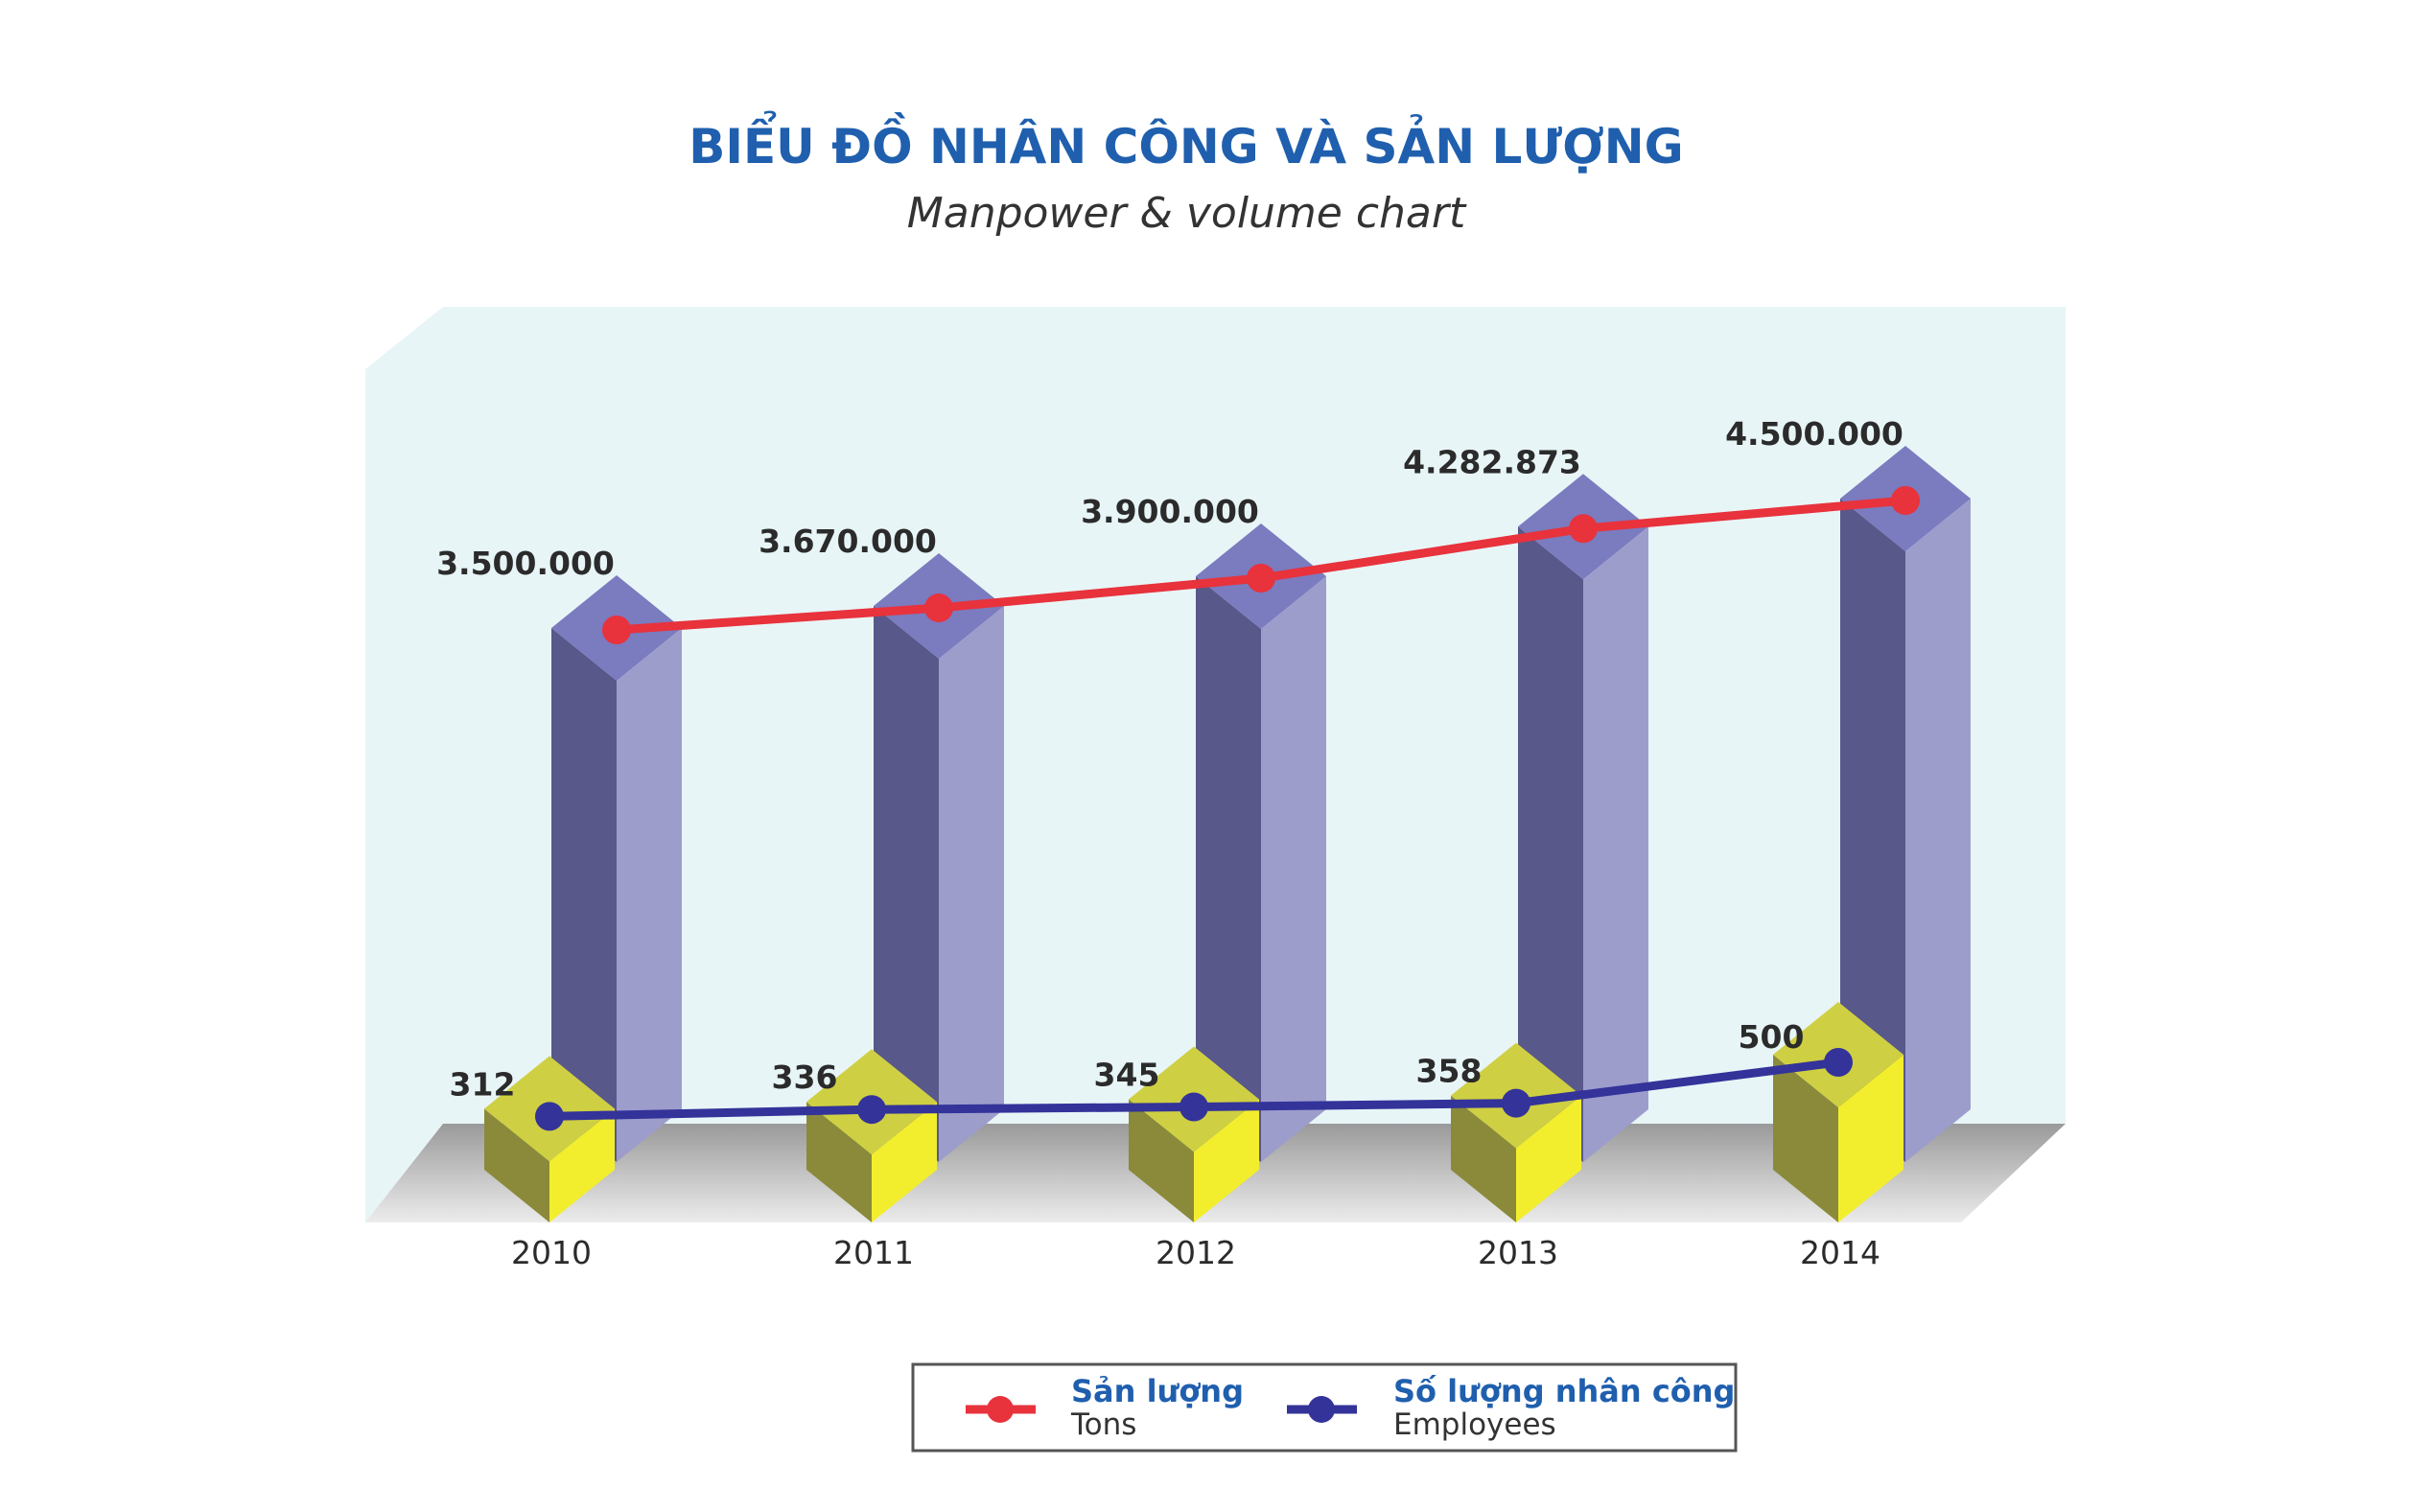 Image resolution: width=2429 pixels, height=1512 pixels. What do you see at coordinates (805, 1077) in the screenshot?
I see `employees-data-label: 336` at bounding box center [805, 1077].